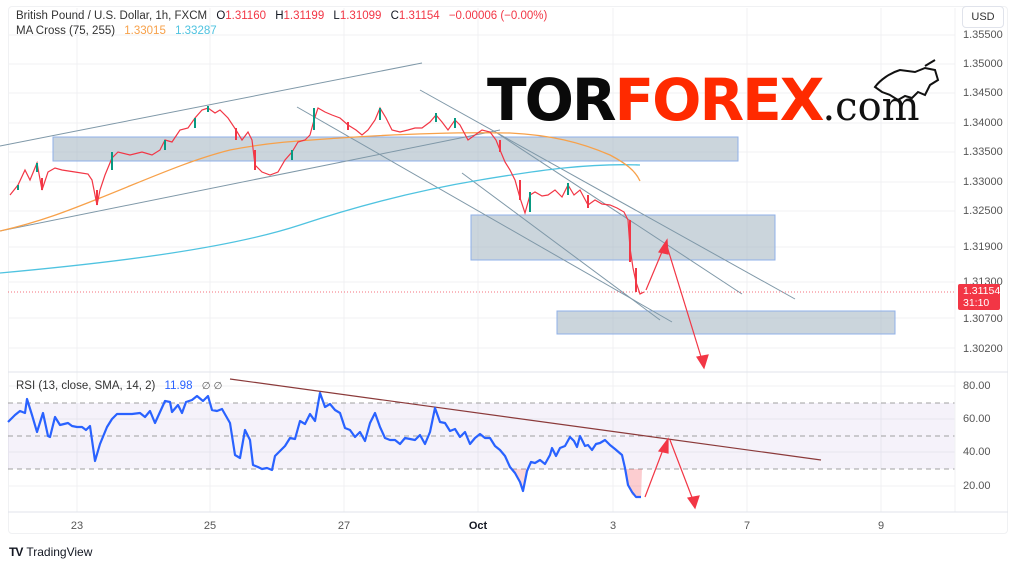 This screenshot has height=569, width=1024. What do you see at coordinates (66, 31) in the screenshot?
I see `ma-label: MA Cross (75, 255)` at bounding box center [66, 31].